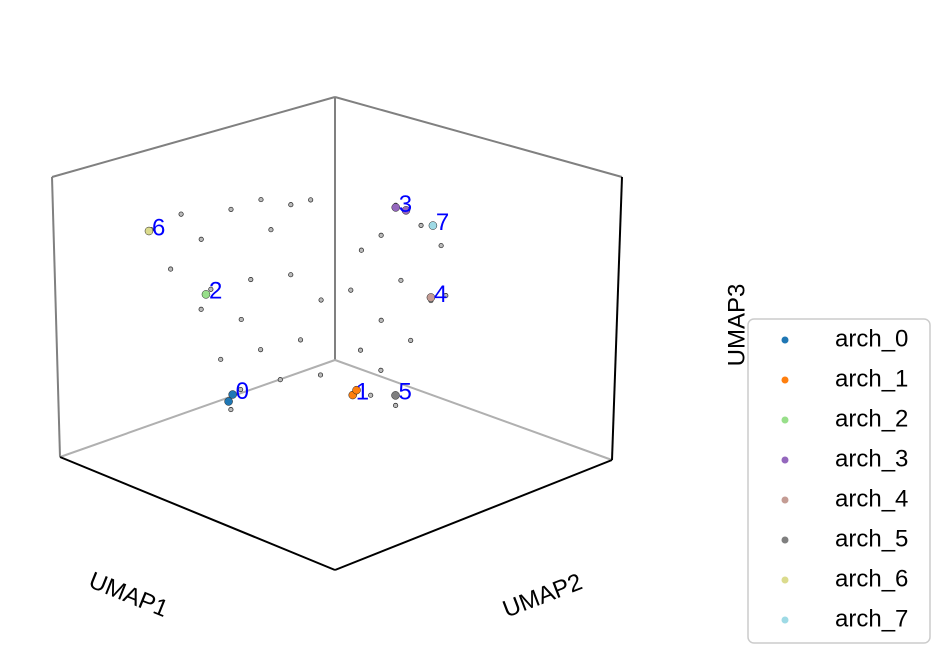 Image resolution: width=950 pixels, height=665 pixels. I want to click on archetype-annotation: 0, so click(242, 391).